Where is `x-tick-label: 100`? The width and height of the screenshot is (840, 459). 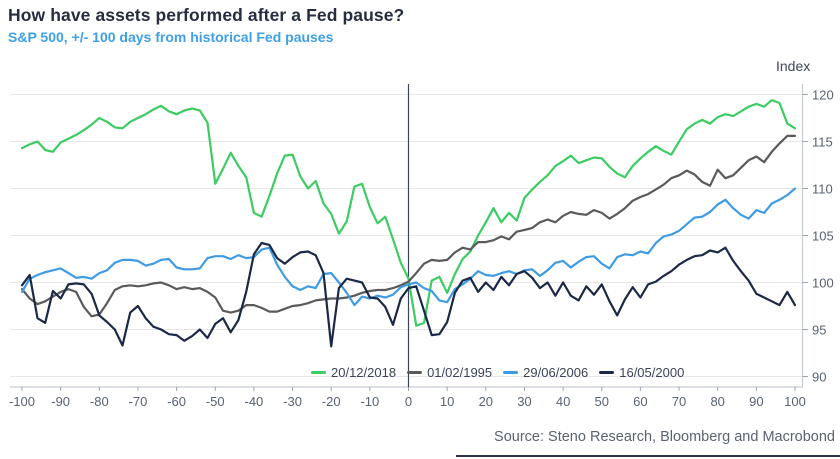
x-tick-label: 100 is located at coordinates (795, 401).